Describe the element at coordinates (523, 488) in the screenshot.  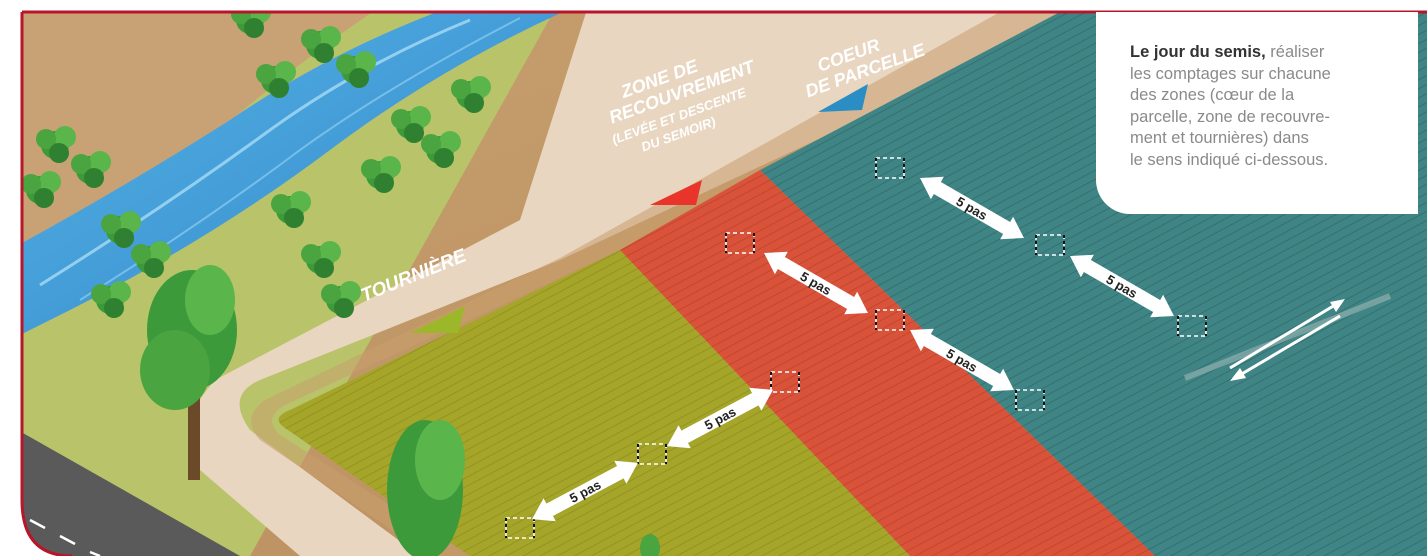
I see `tree-large-bottom` at that location.